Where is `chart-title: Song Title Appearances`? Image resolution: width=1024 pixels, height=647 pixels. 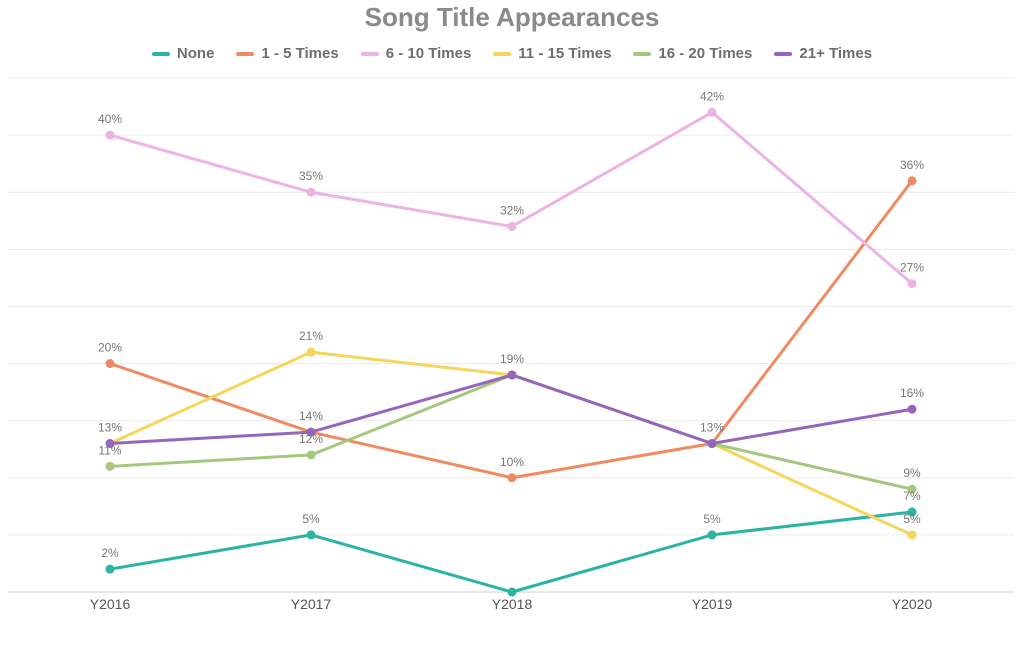 chart-title: Song Title Appearances is located at coordinates (512, 17).